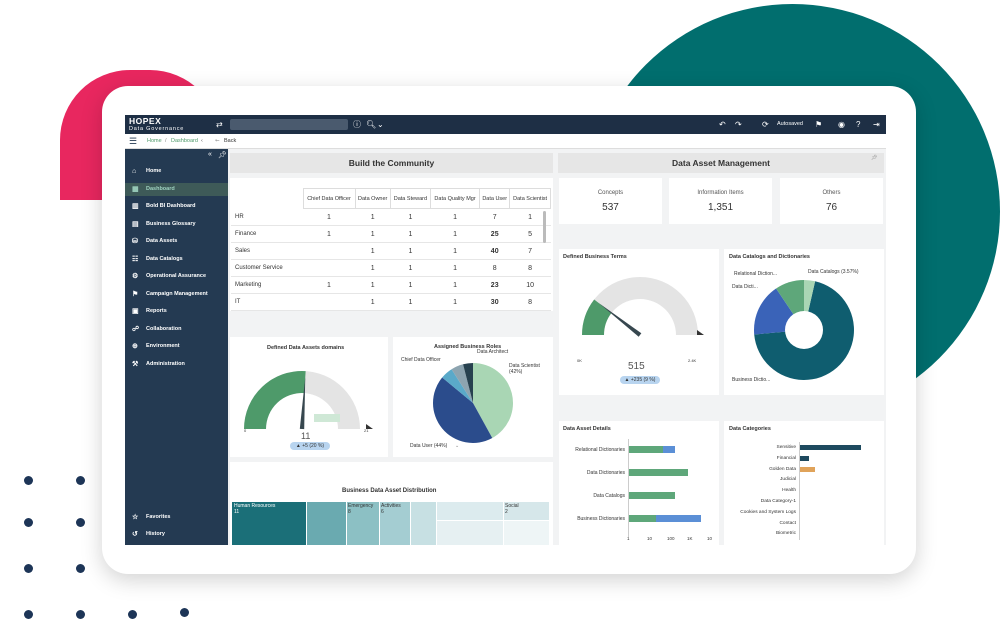 The height and width of the screenshot is (642, 1000). What do you see at coordinates (176, 311) in the screenshot?
I see `sidebar-item-reports: ▣ Reports` at bounding box center [176, 311].